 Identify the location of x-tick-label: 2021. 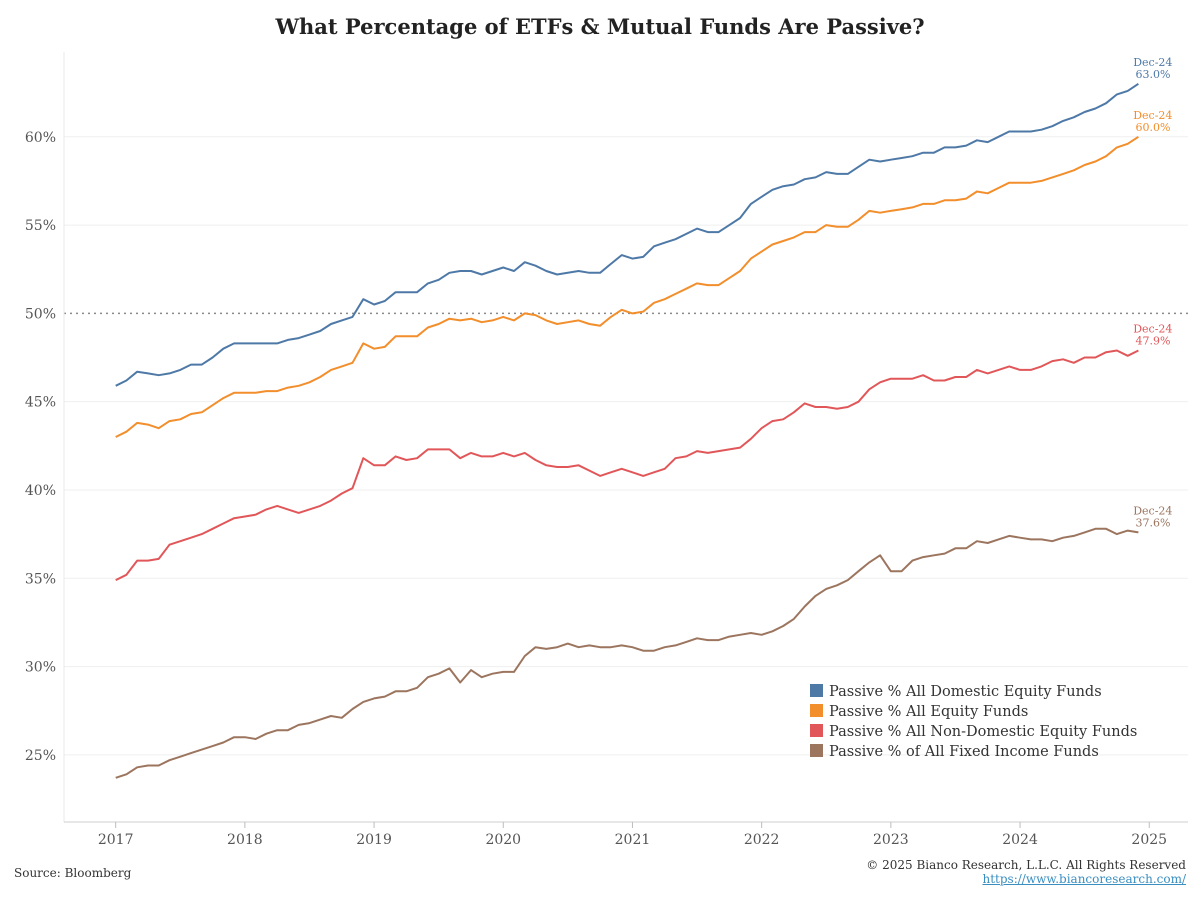
(633, 840).